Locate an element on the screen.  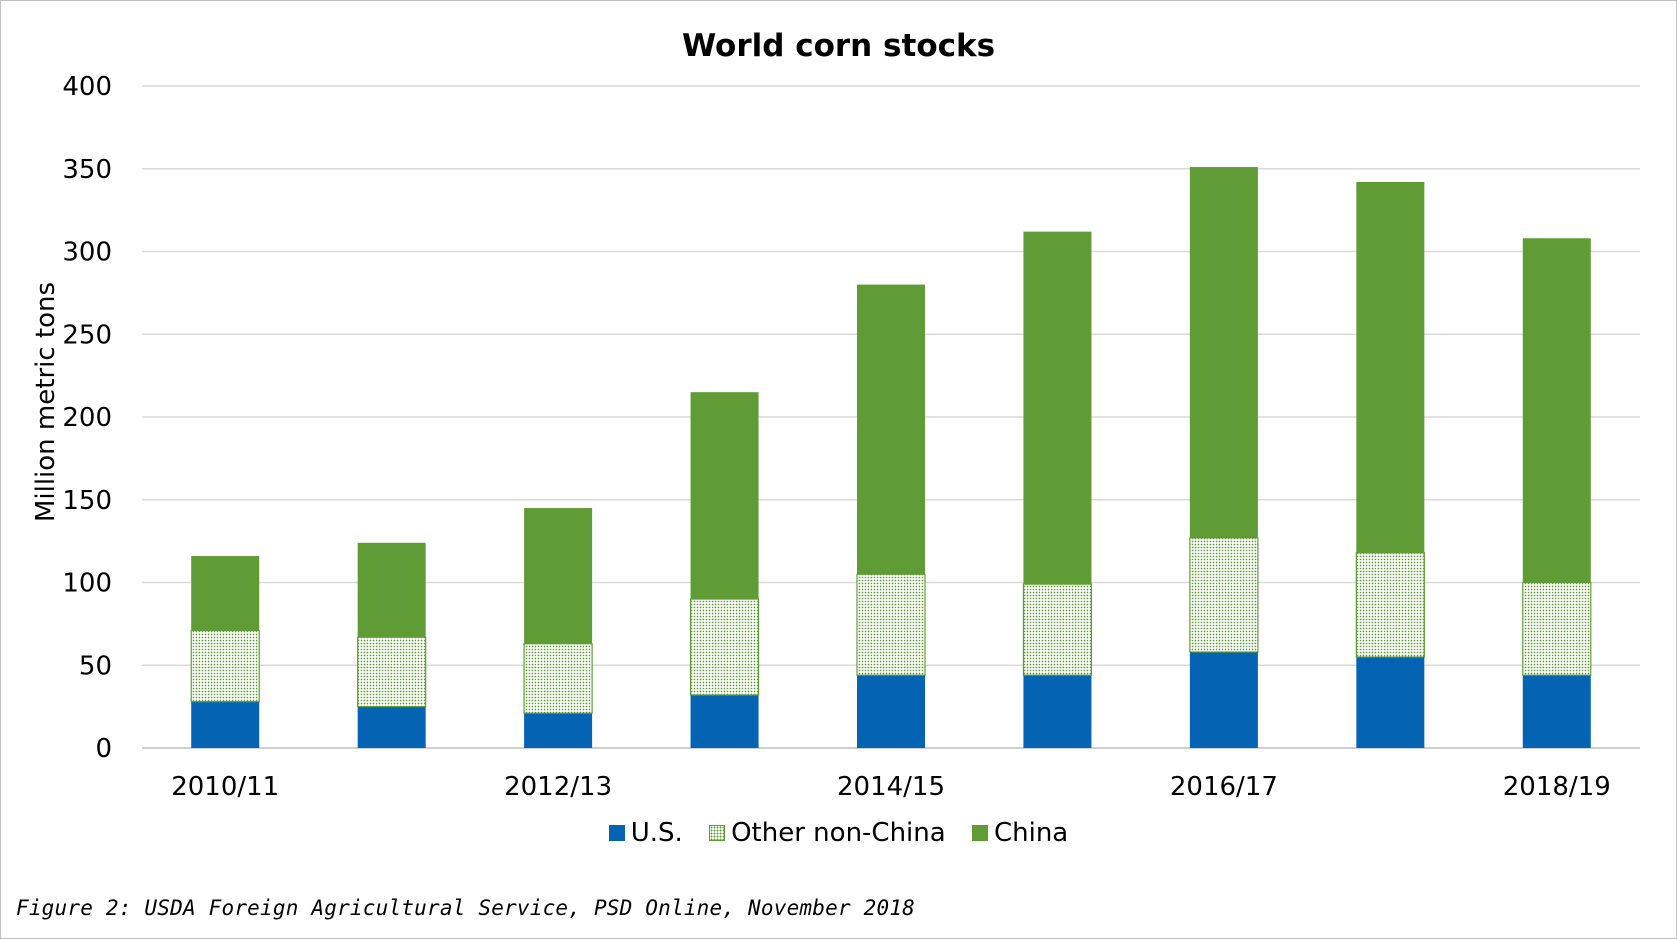
legend-swatch-us is located at coordinates (616, 833).